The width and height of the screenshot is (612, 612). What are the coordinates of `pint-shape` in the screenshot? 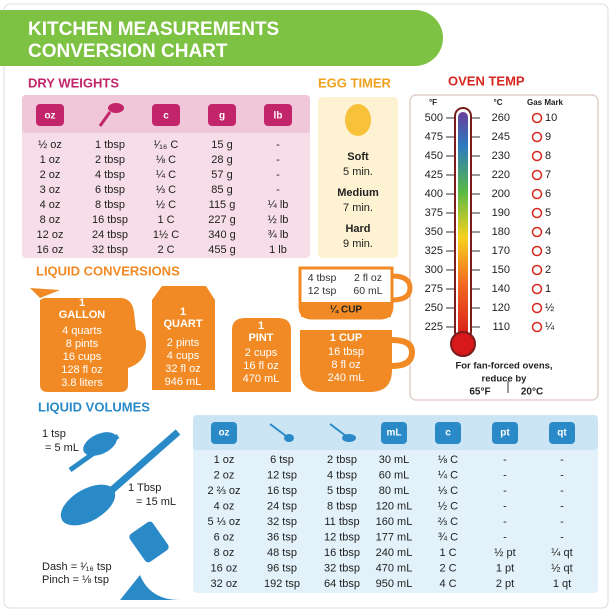 It's located at (261, 355).